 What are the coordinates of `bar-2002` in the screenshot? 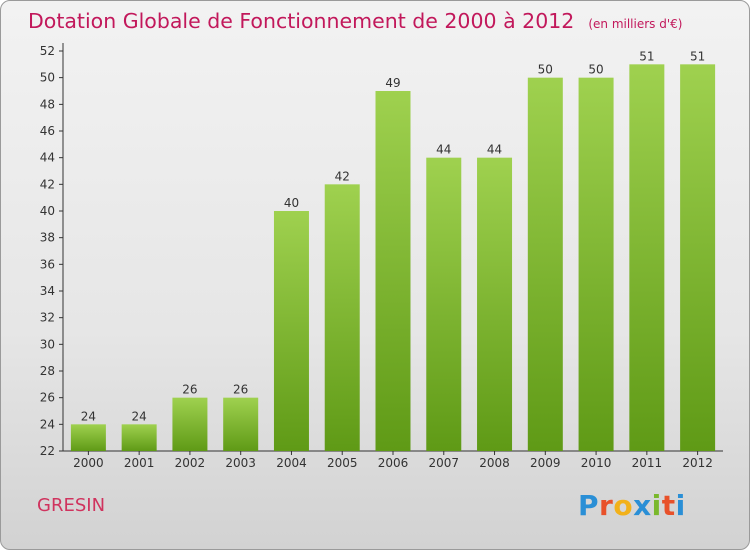 It's located at (190, 424).